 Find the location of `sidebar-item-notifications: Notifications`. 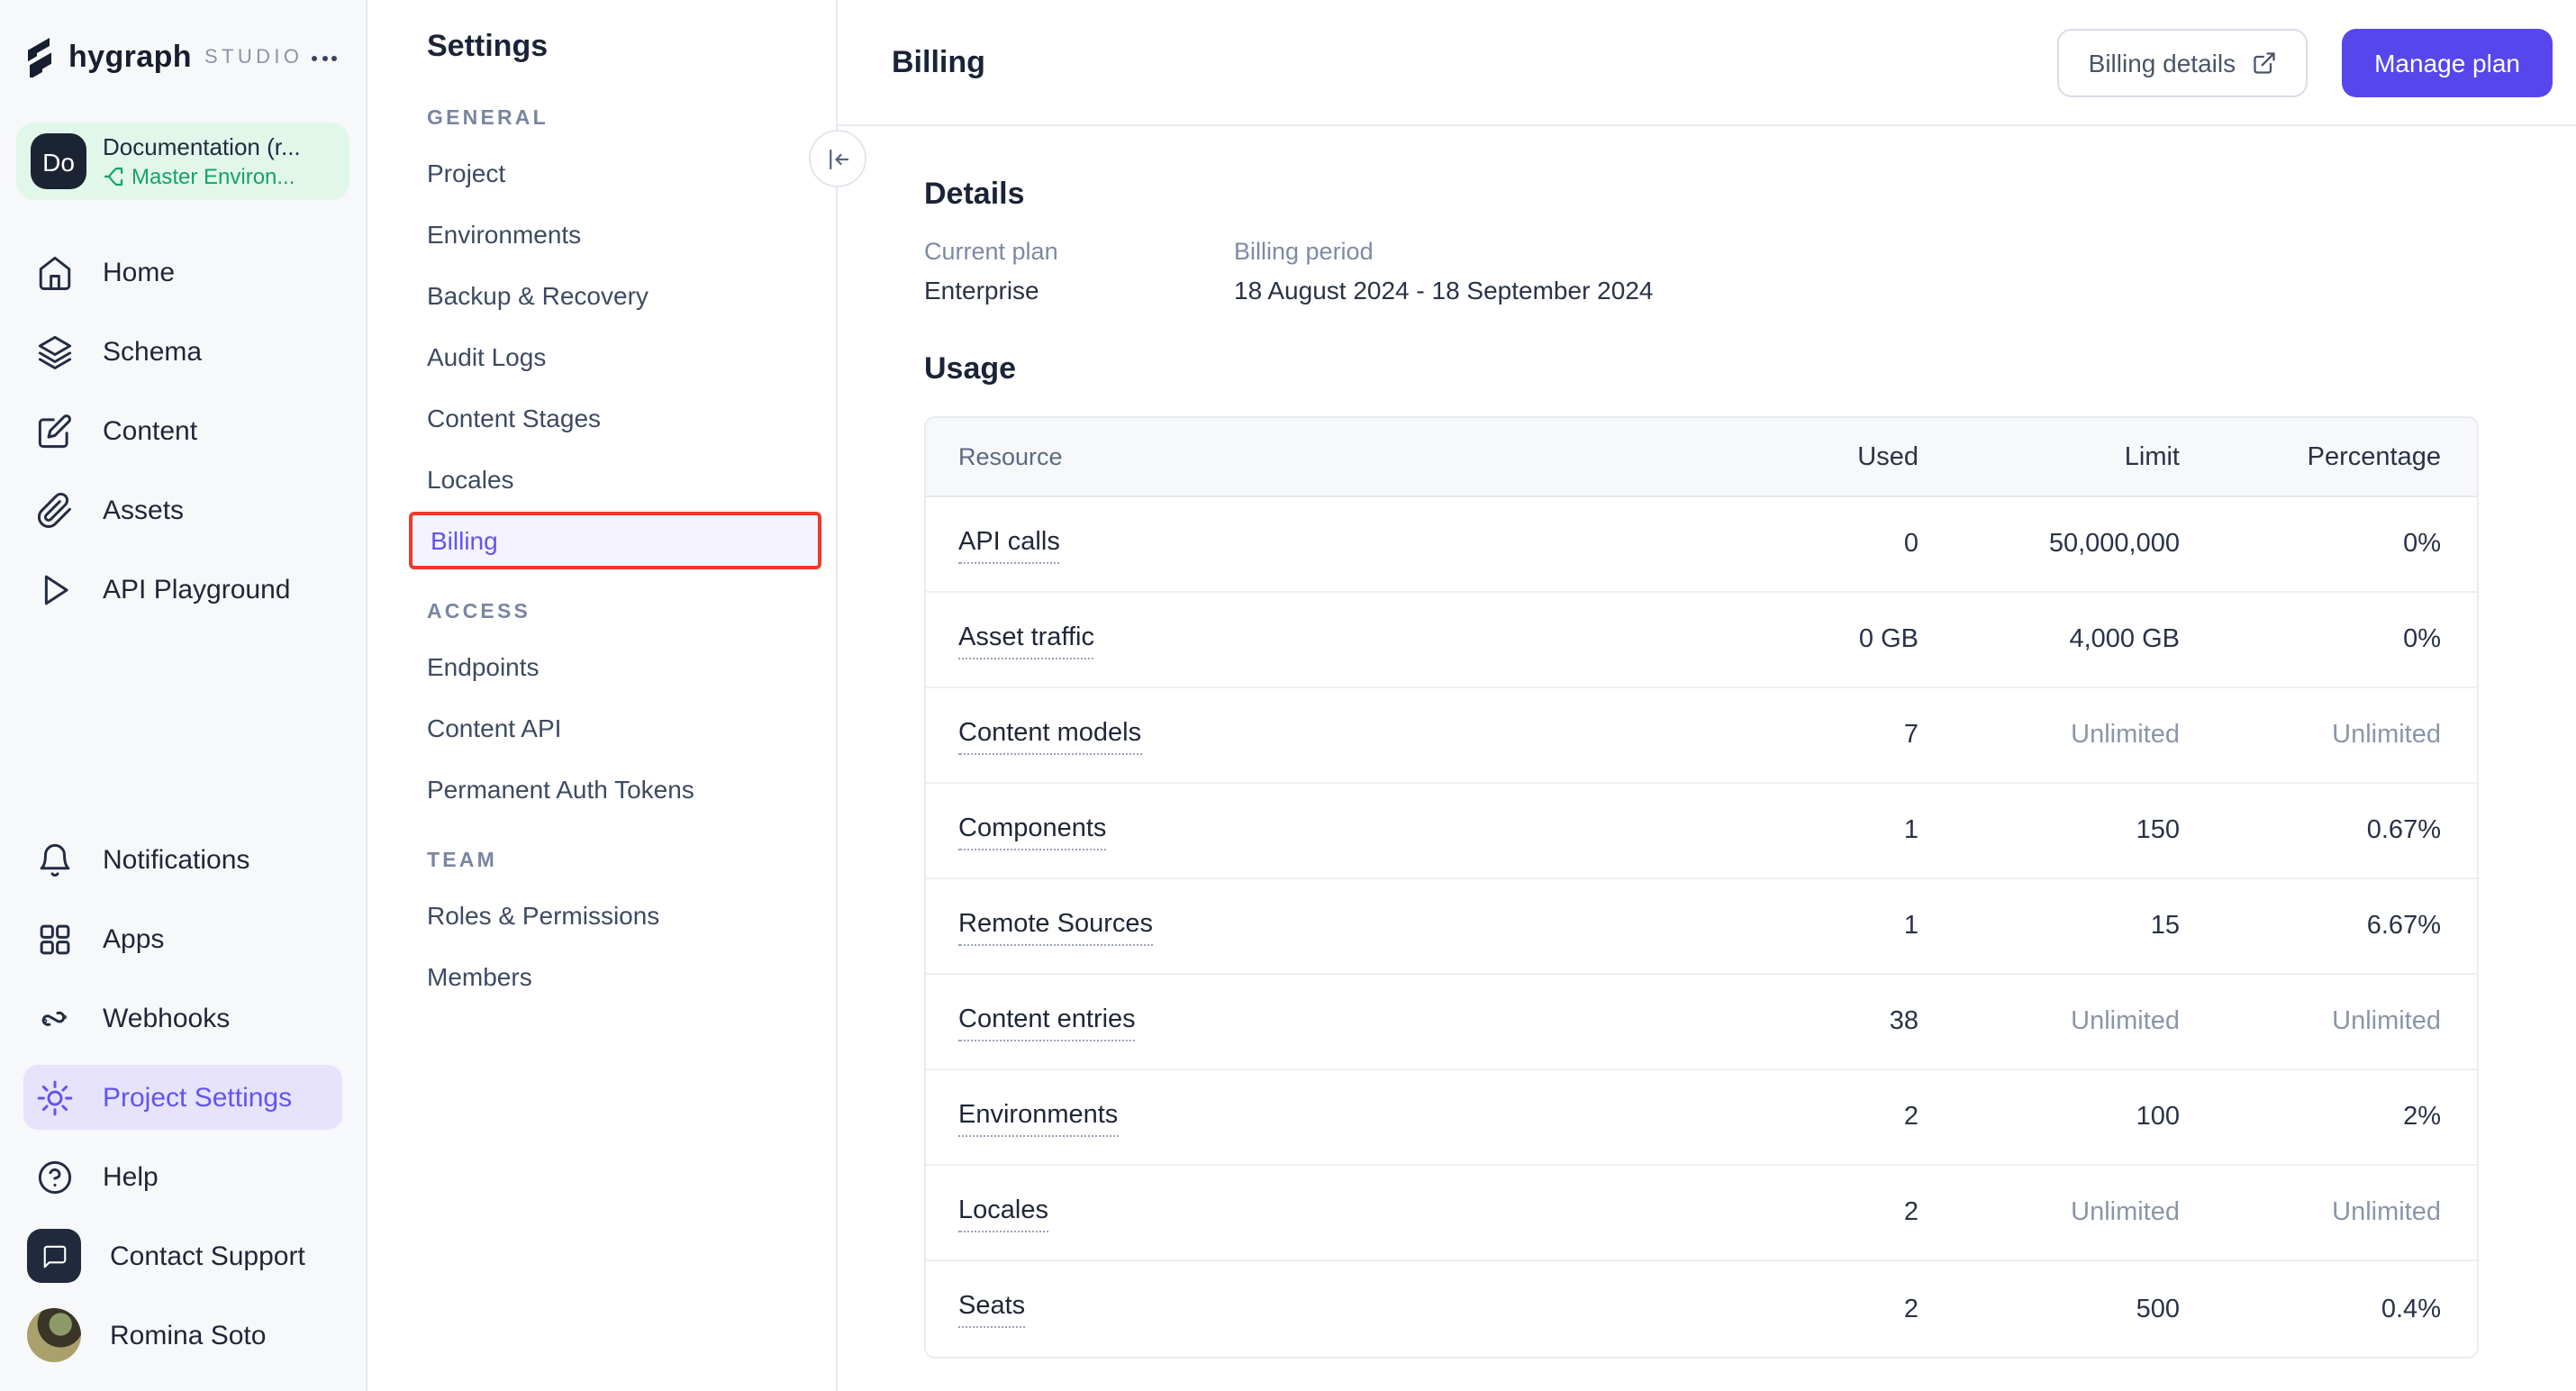

sidebar-item-notifications: Notifications is located at coordinates (183, 859).